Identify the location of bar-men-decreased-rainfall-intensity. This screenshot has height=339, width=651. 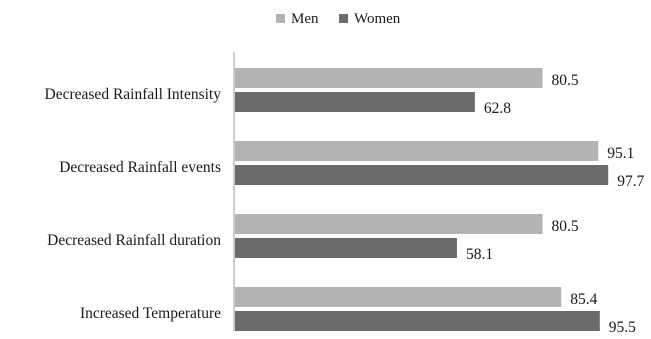
(389, 78).